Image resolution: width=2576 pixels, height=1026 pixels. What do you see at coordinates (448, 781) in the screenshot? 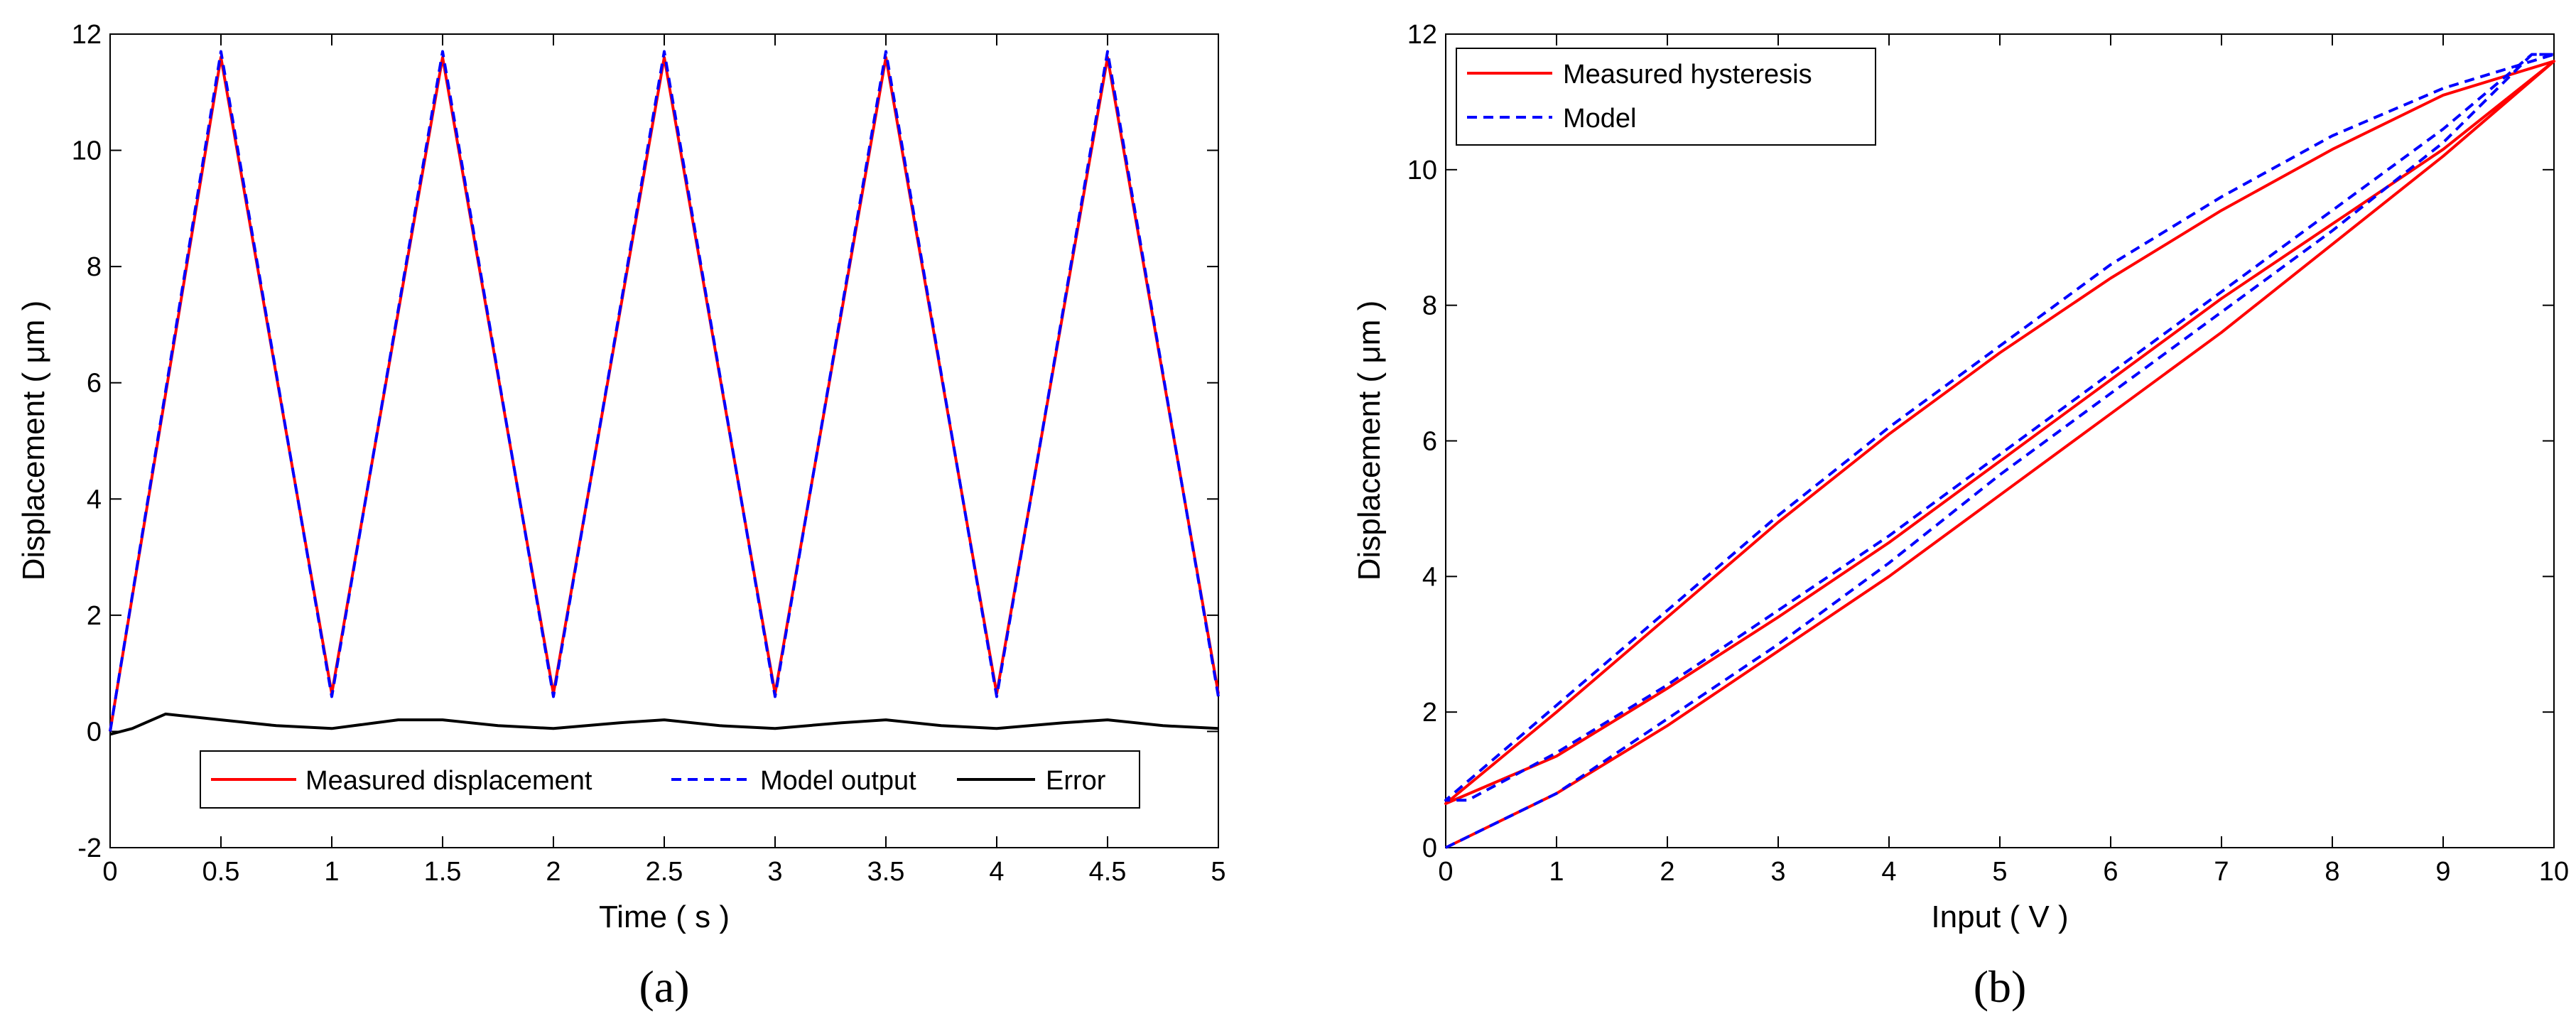
I see `legend-measured-displacement-label: Measured displacement` at bounding box center [448, 781].